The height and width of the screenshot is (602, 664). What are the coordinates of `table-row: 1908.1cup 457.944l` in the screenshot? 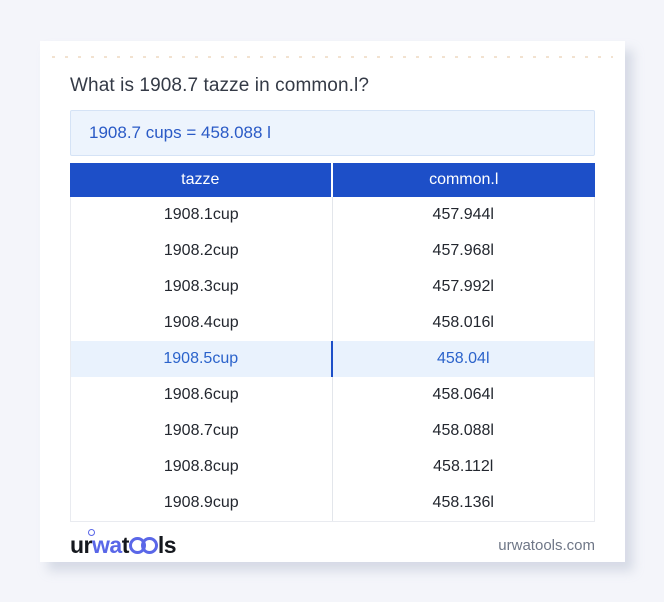 It's located at (332, 215).